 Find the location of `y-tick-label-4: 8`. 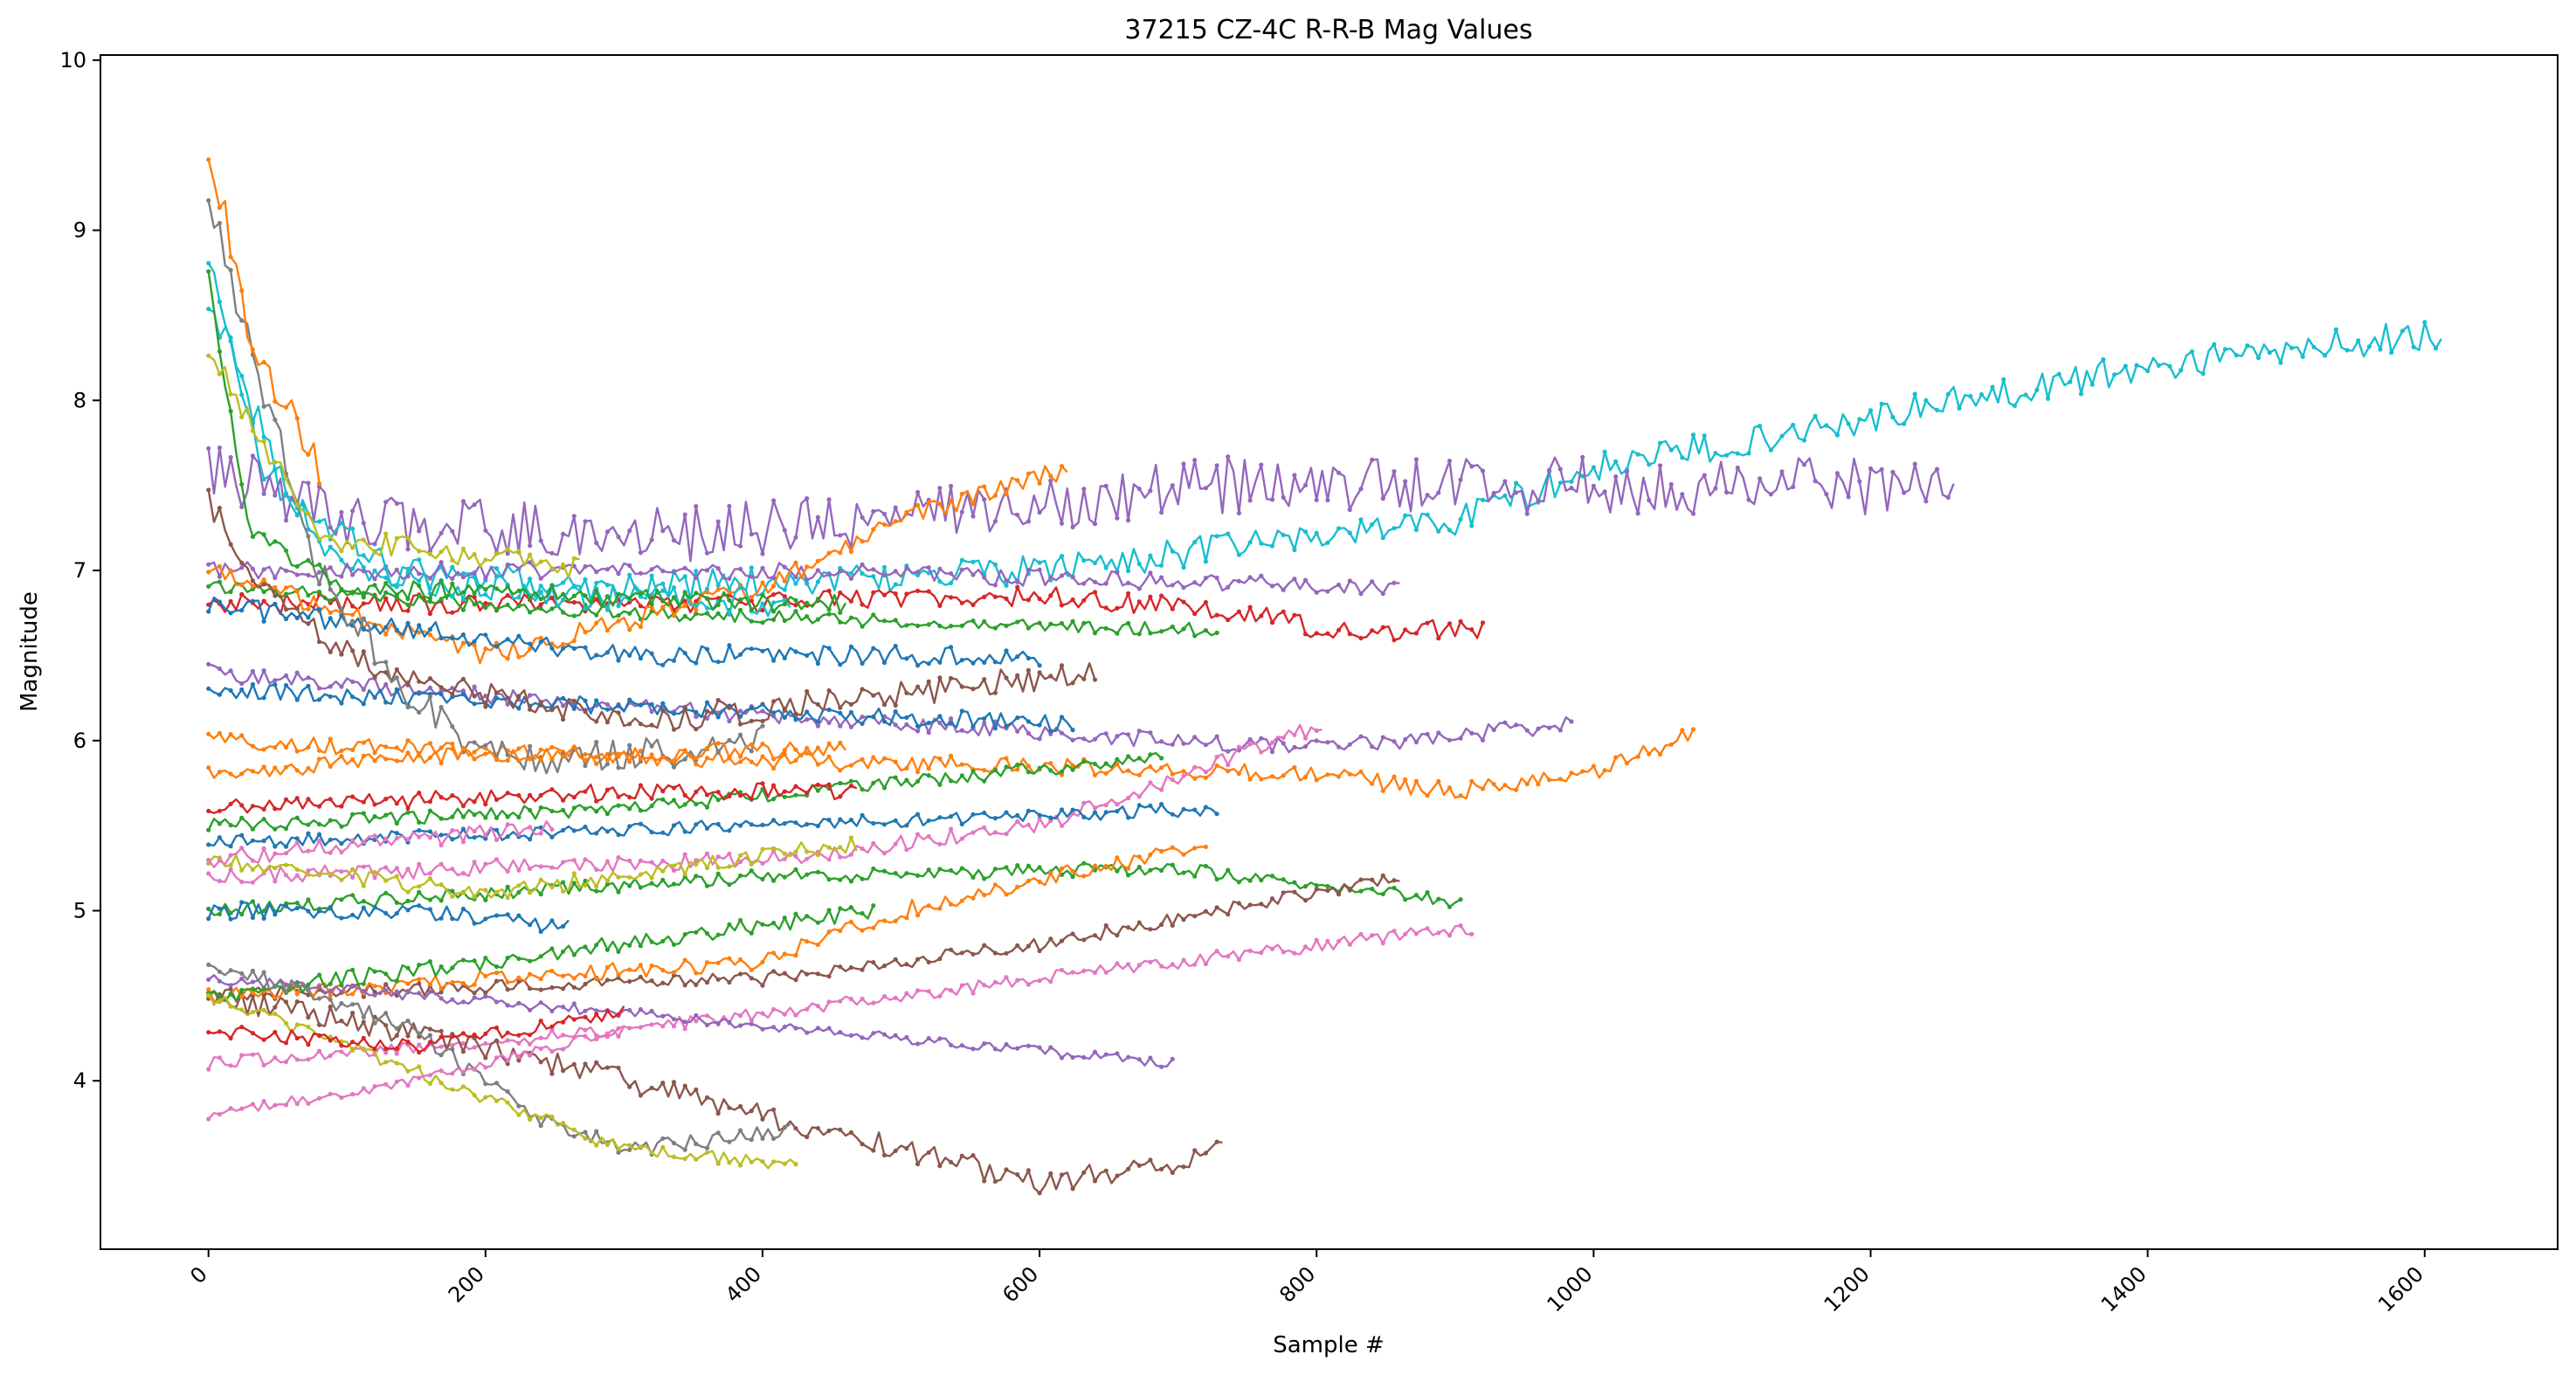

y-tick-label-4: 8 is located at coordinates (79, 400).